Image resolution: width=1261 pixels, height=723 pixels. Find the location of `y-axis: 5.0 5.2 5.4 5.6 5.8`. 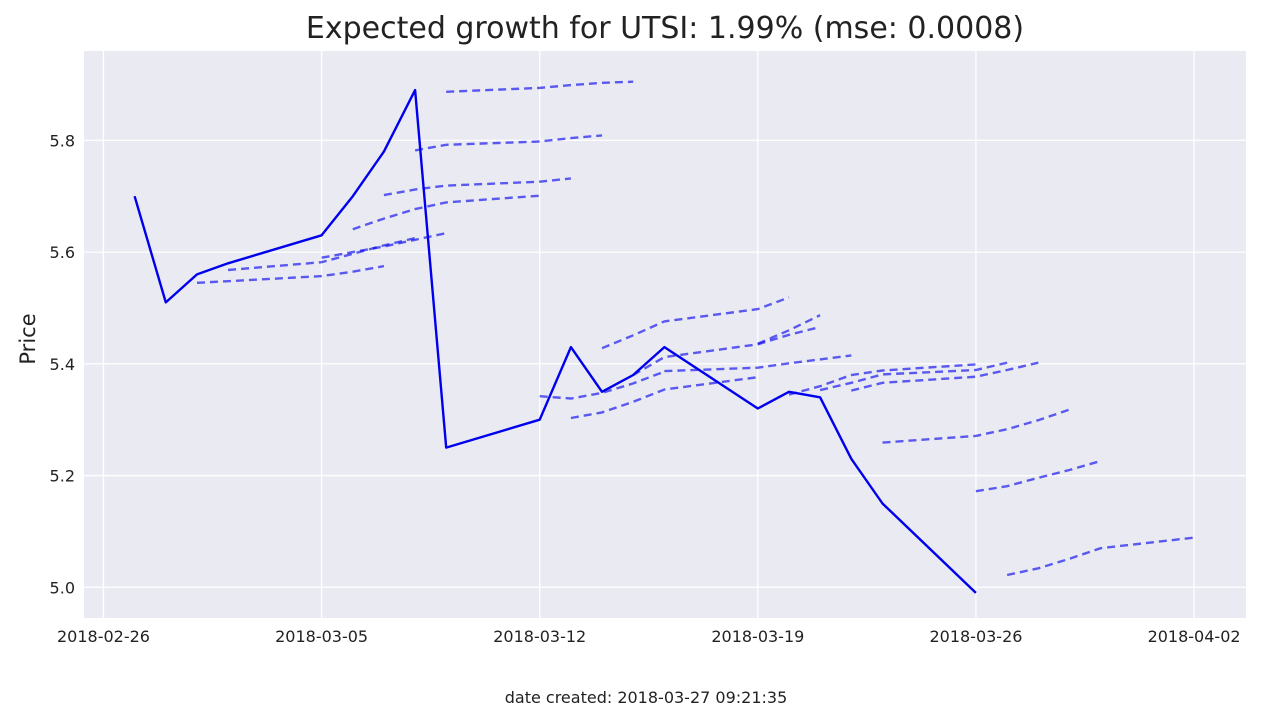

y-axis: 5.0 5.2 5.4 5.6 5.8 is located at coordinates (62, 364).